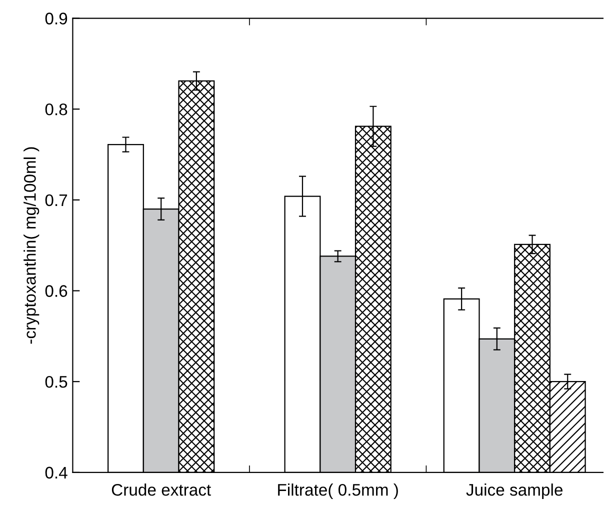 This screenshot has height=522, width=606. What do you see at coordinates (56, 382) in the screenshot?
I see `y-tick-label: 0.5` at bounding box center [56, 382].